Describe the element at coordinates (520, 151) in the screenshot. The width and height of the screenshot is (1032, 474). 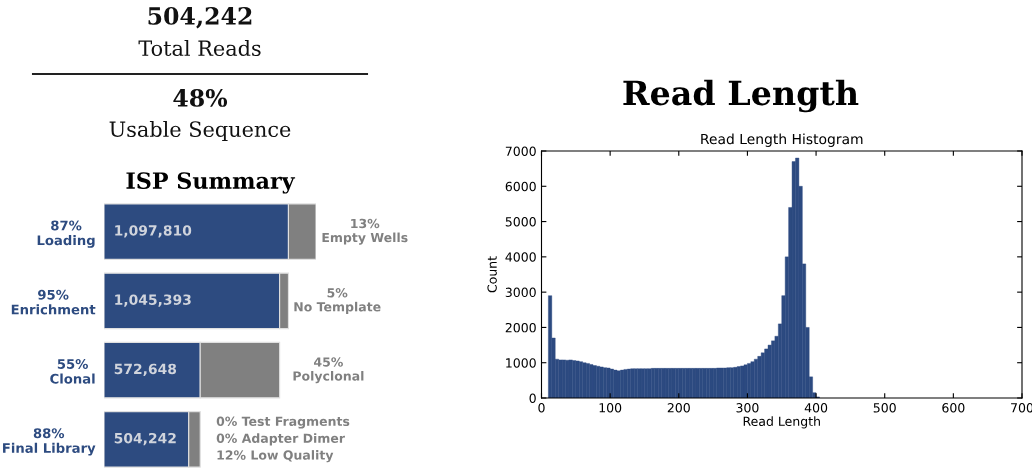
I see `y-tick-label: 7000` at that location.